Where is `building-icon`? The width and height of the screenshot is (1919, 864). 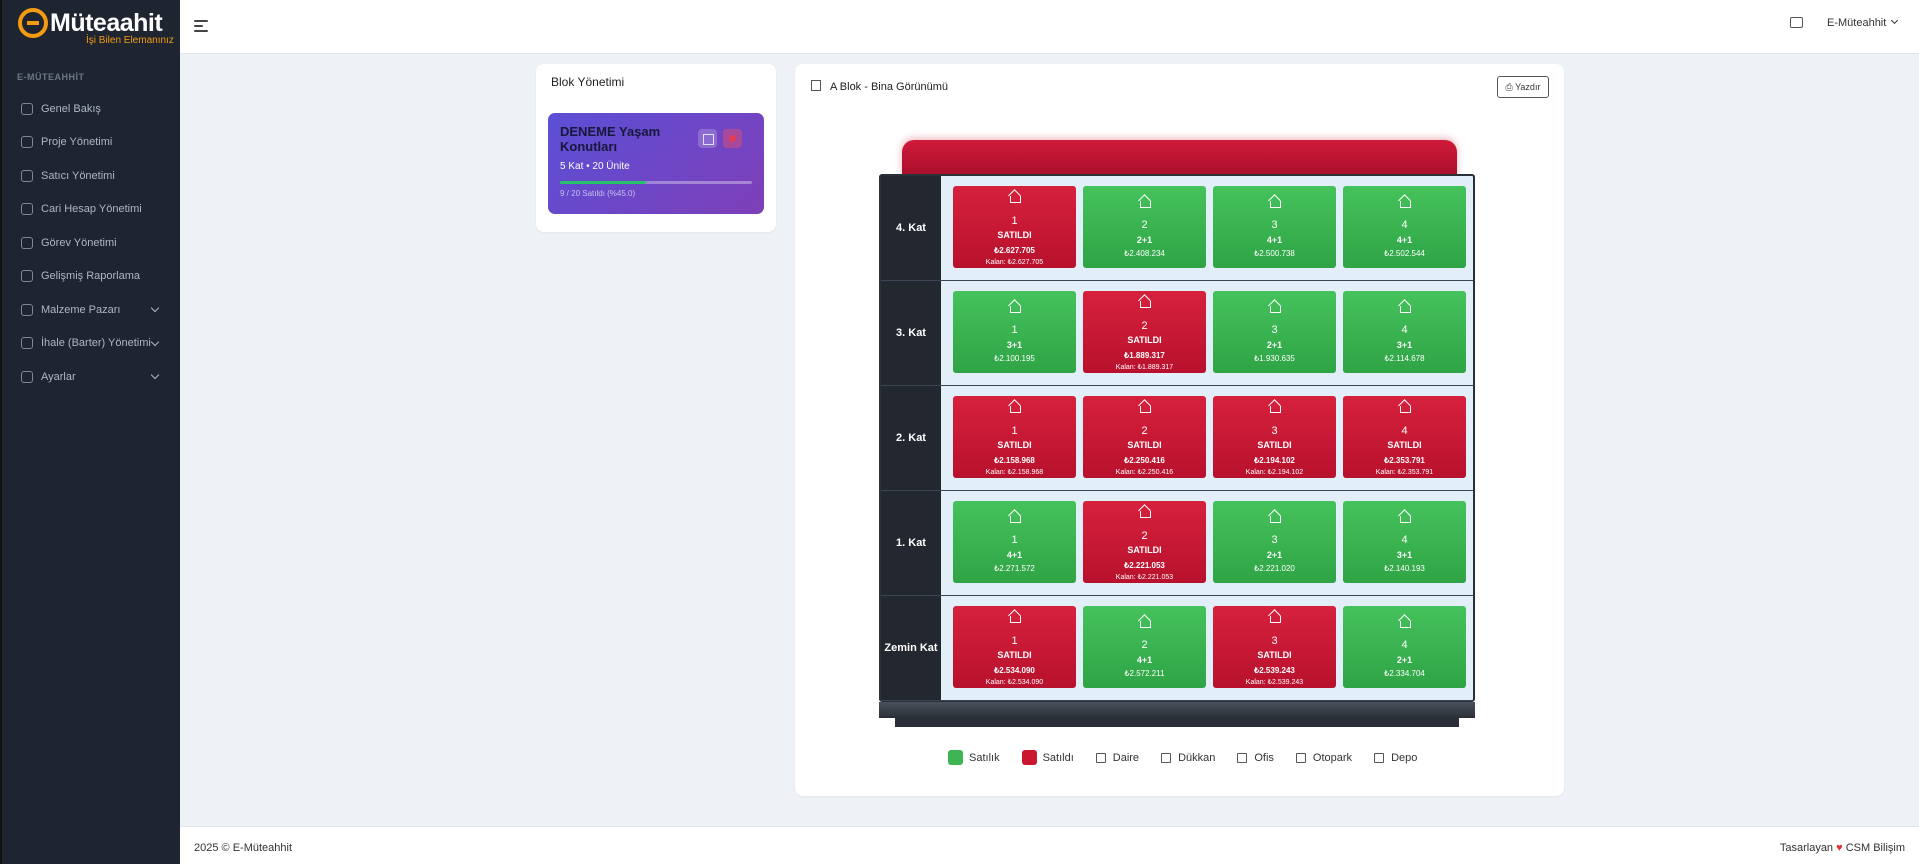 building-icon is located at coordinates (27, 142).